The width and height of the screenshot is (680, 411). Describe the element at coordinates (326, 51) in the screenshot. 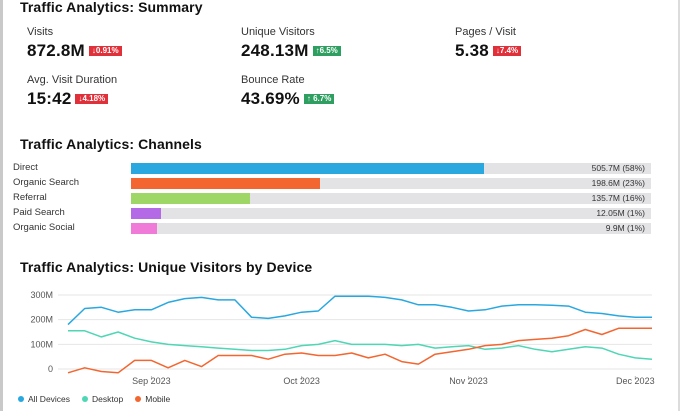

I see `change-badge: ↑6.5%` at that location.